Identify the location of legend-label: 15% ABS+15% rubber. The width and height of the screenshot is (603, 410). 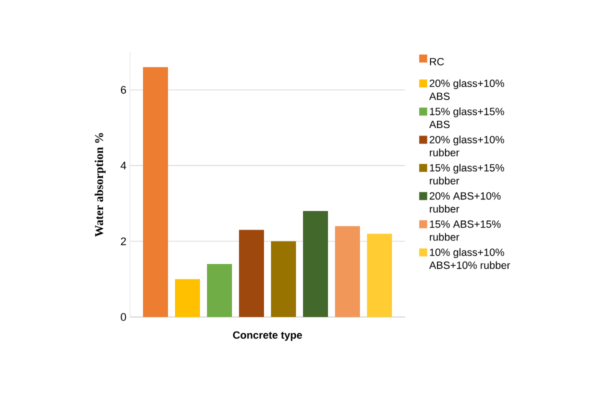
(465, 230).